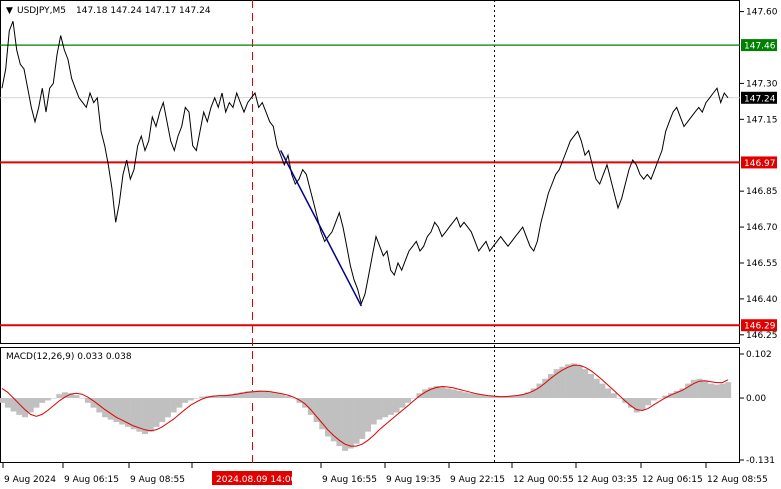  I want to click on macd-axis: 0.102 0.00 -0.131, so click(757, 408).